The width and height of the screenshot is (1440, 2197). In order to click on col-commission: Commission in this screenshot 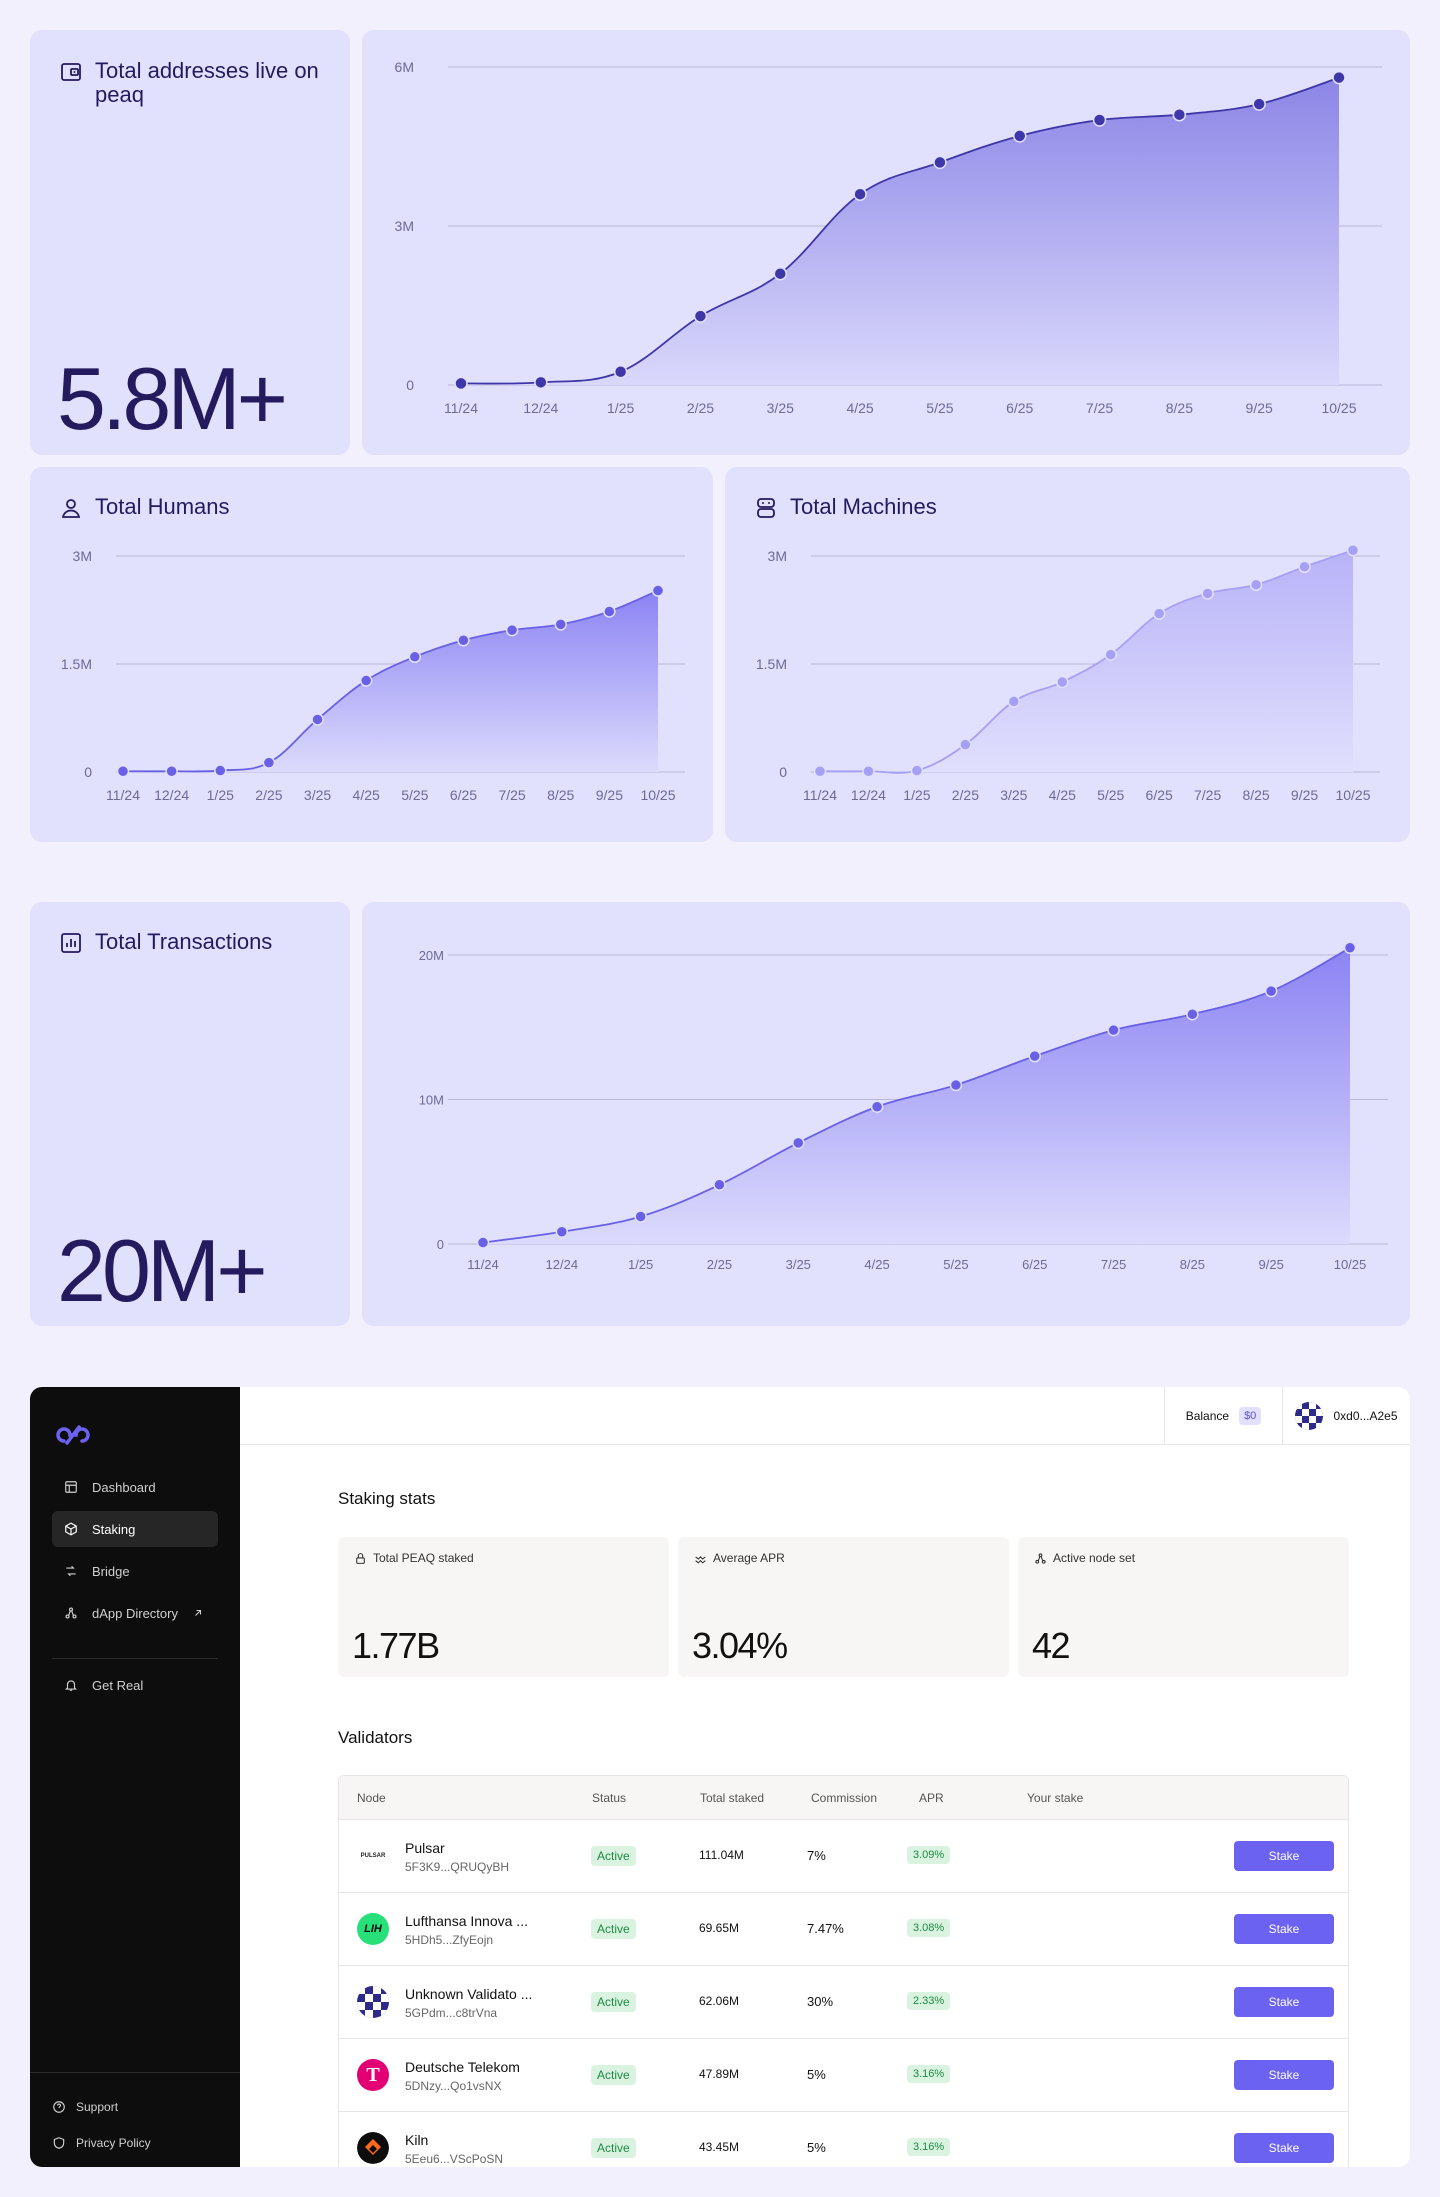, I will do `click(844, 1798)`.